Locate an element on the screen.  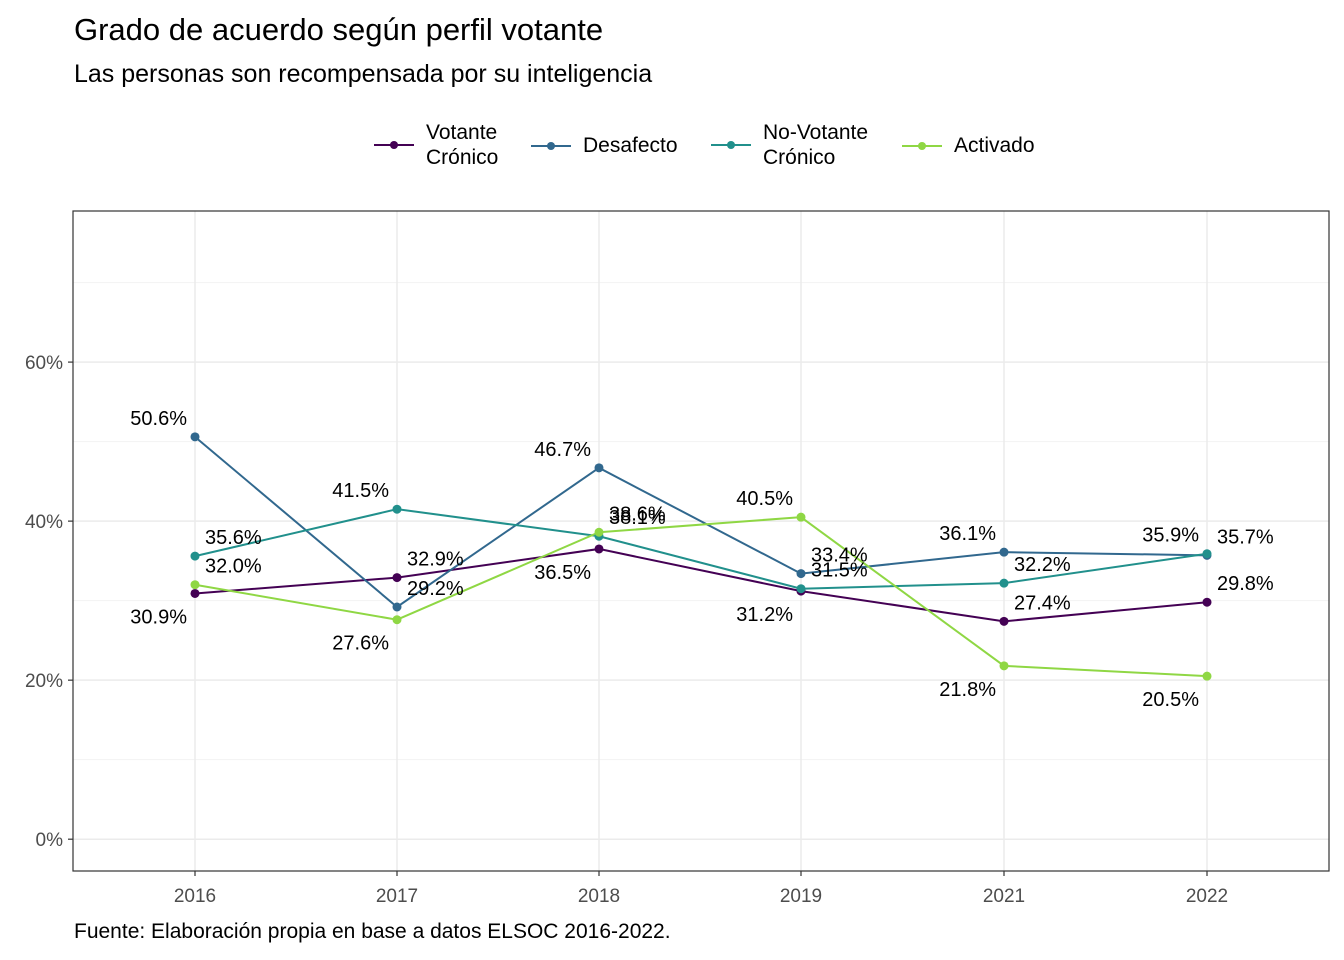
legend-item-desafecto: Desafecto is located at coordinates (603, 145).